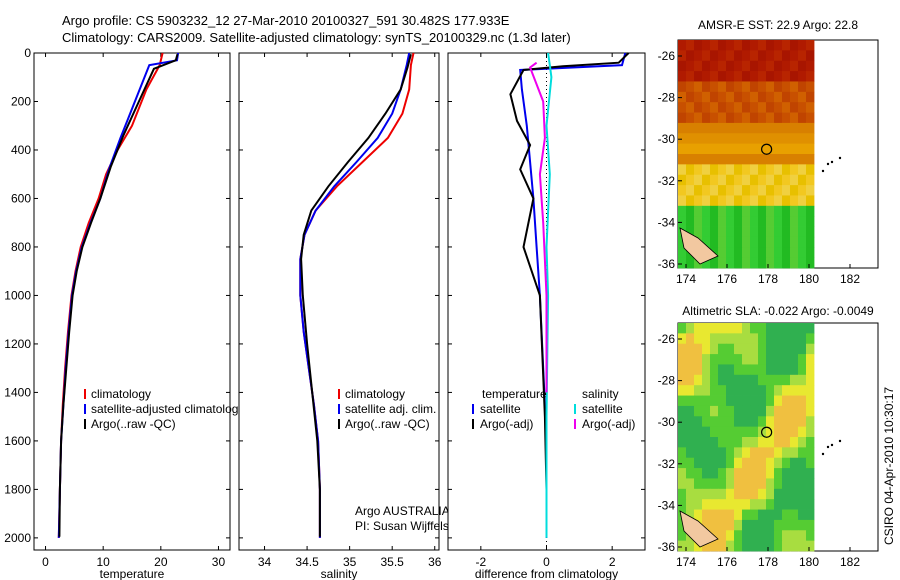  What do you see at coordinates (778, 311) in the screenshot?
I see `map-title: Altimetric SLA: -0.022 Argo: -0.0049` at bounding box center [778, 311].